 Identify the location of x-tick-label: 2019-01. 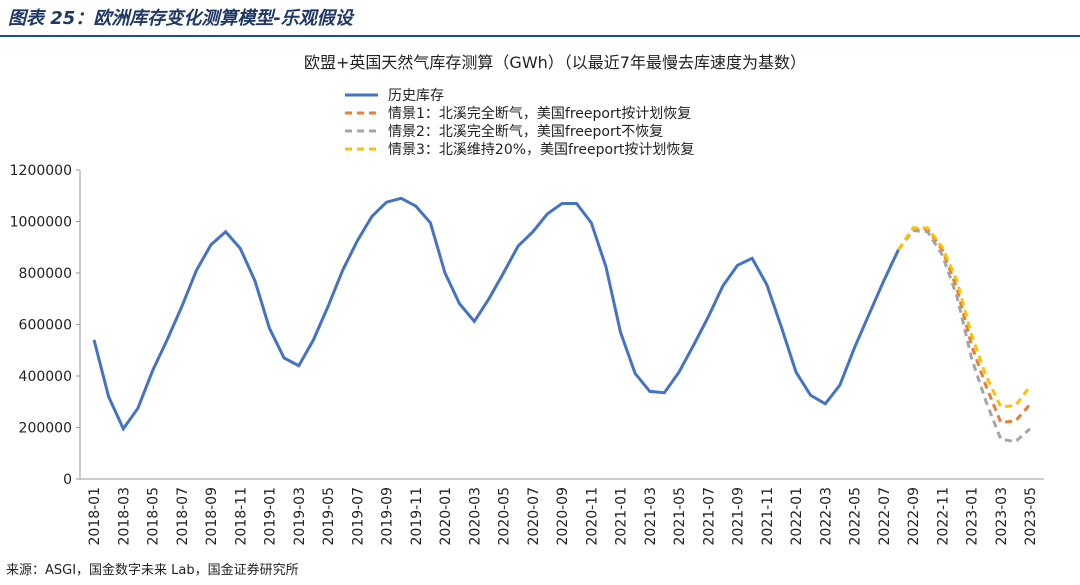
(271, 516).